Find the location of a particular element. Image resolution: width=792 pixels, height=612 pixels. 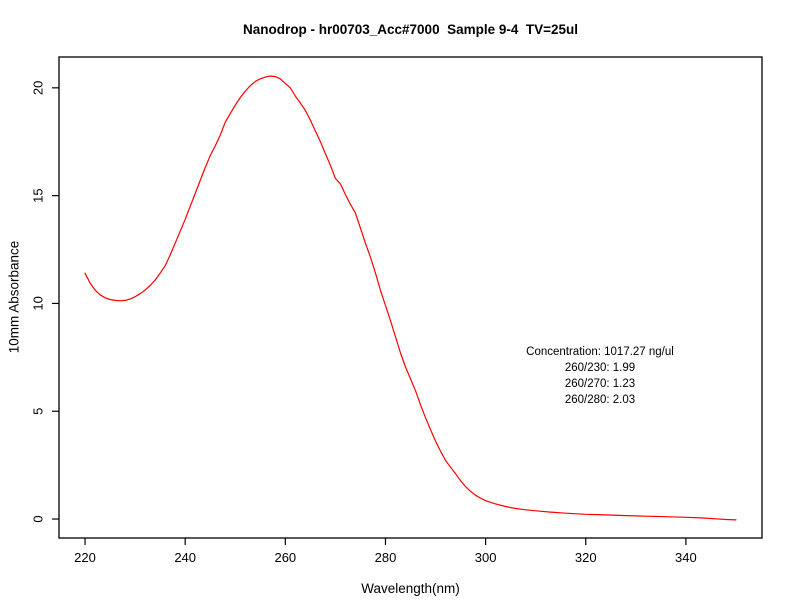

y-tick-label: 0 is located at coordinates (38, 518).